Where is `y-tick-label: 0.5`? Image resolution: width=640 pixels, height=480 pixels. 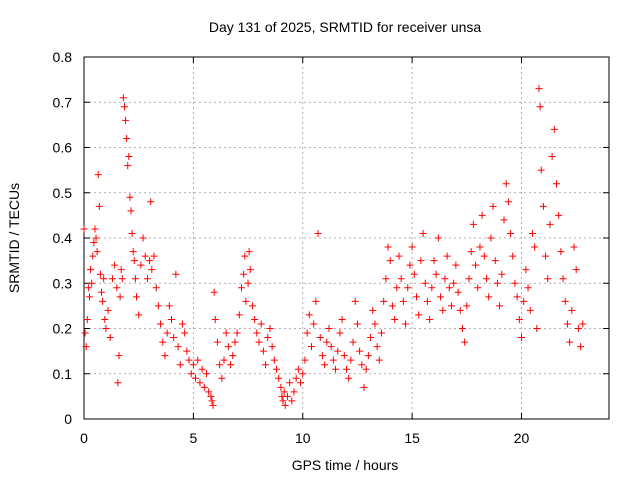 y-tick-label: 0.5 is located at coordinates (63, 193).